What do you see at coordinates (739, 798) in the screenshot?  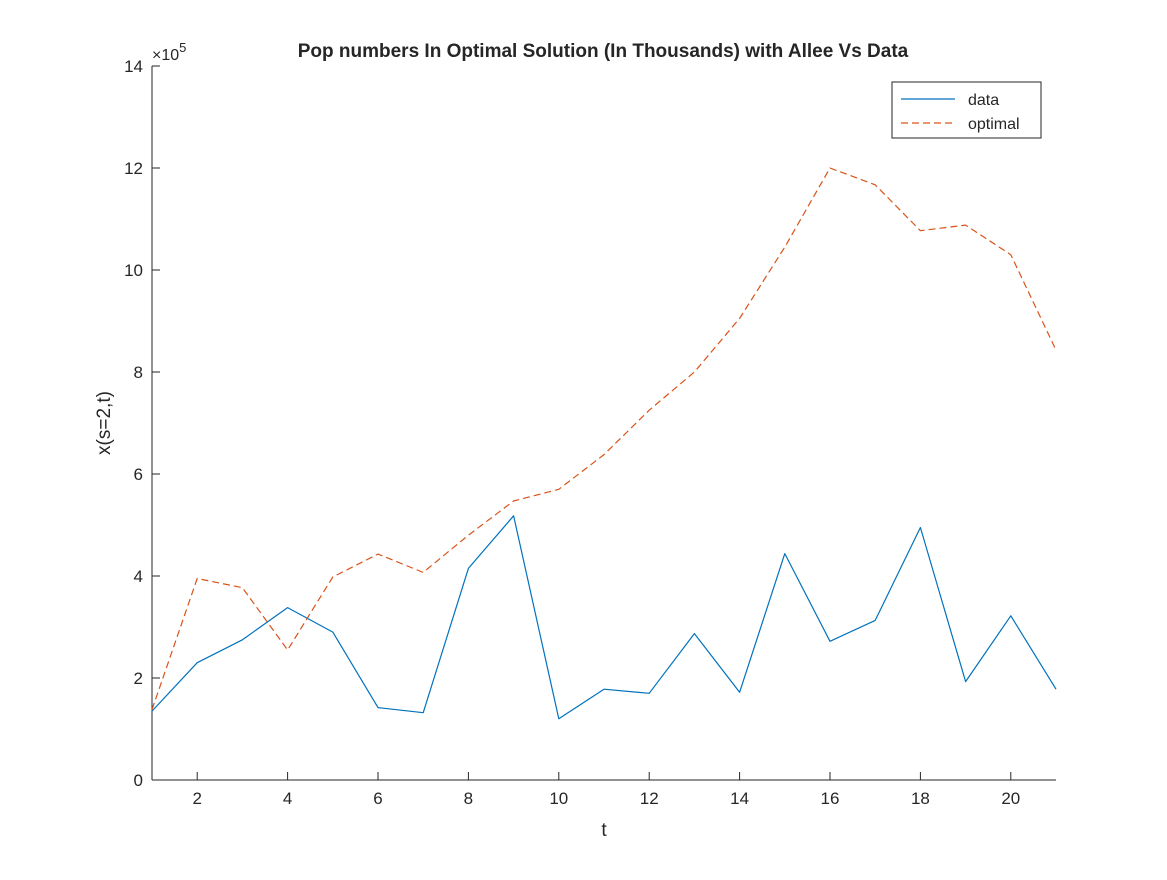 I see `x-tick-label: 14` at bounding box center [739, 798].